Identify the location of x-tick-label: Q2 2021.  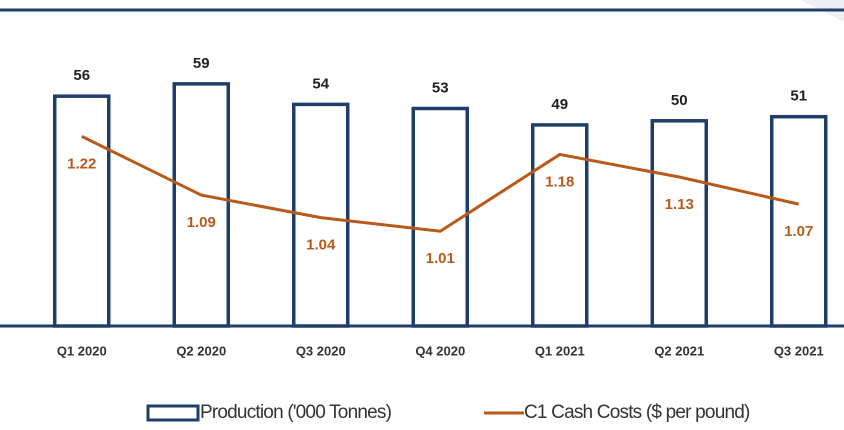
(679, 350).